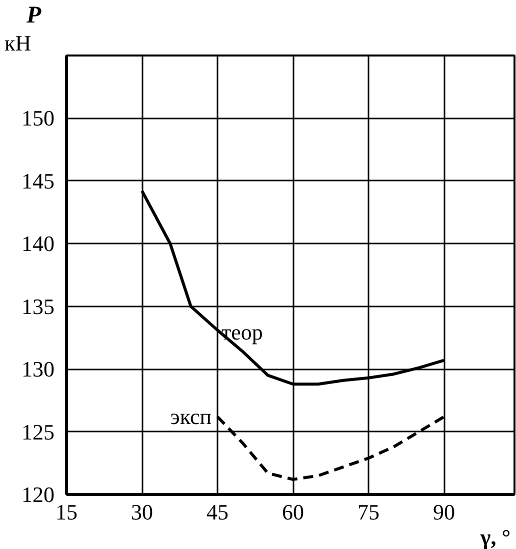  Describe the element at coordinates (38, 494) in the screenshot. I see `y-tick-label: 120` at that location.